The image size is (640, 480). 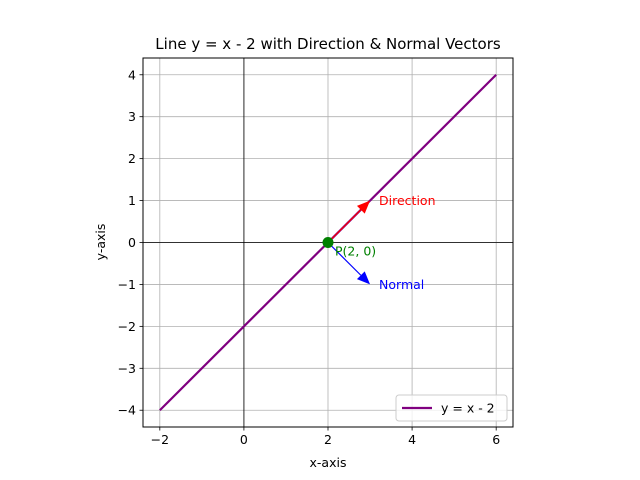 I want to click on legend-box, so click(x=451, y=408).